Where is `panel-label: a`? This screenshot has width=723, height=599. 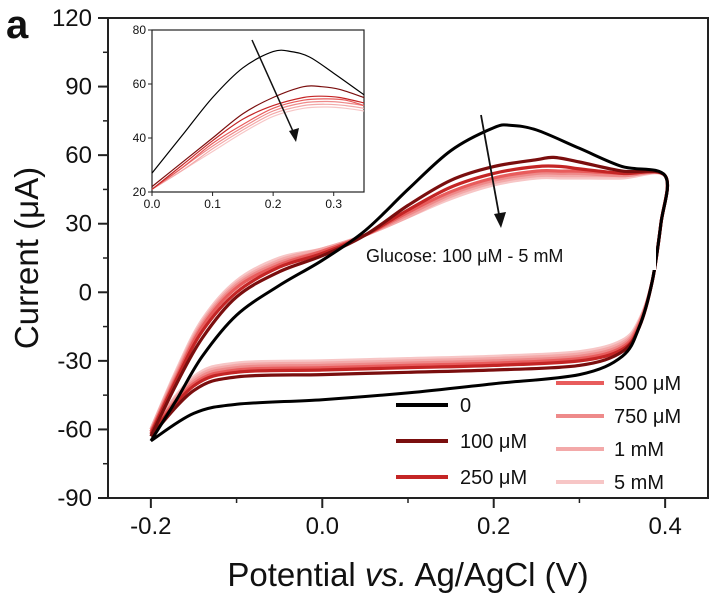
panel-label: a is located at coordinates (17, 25).